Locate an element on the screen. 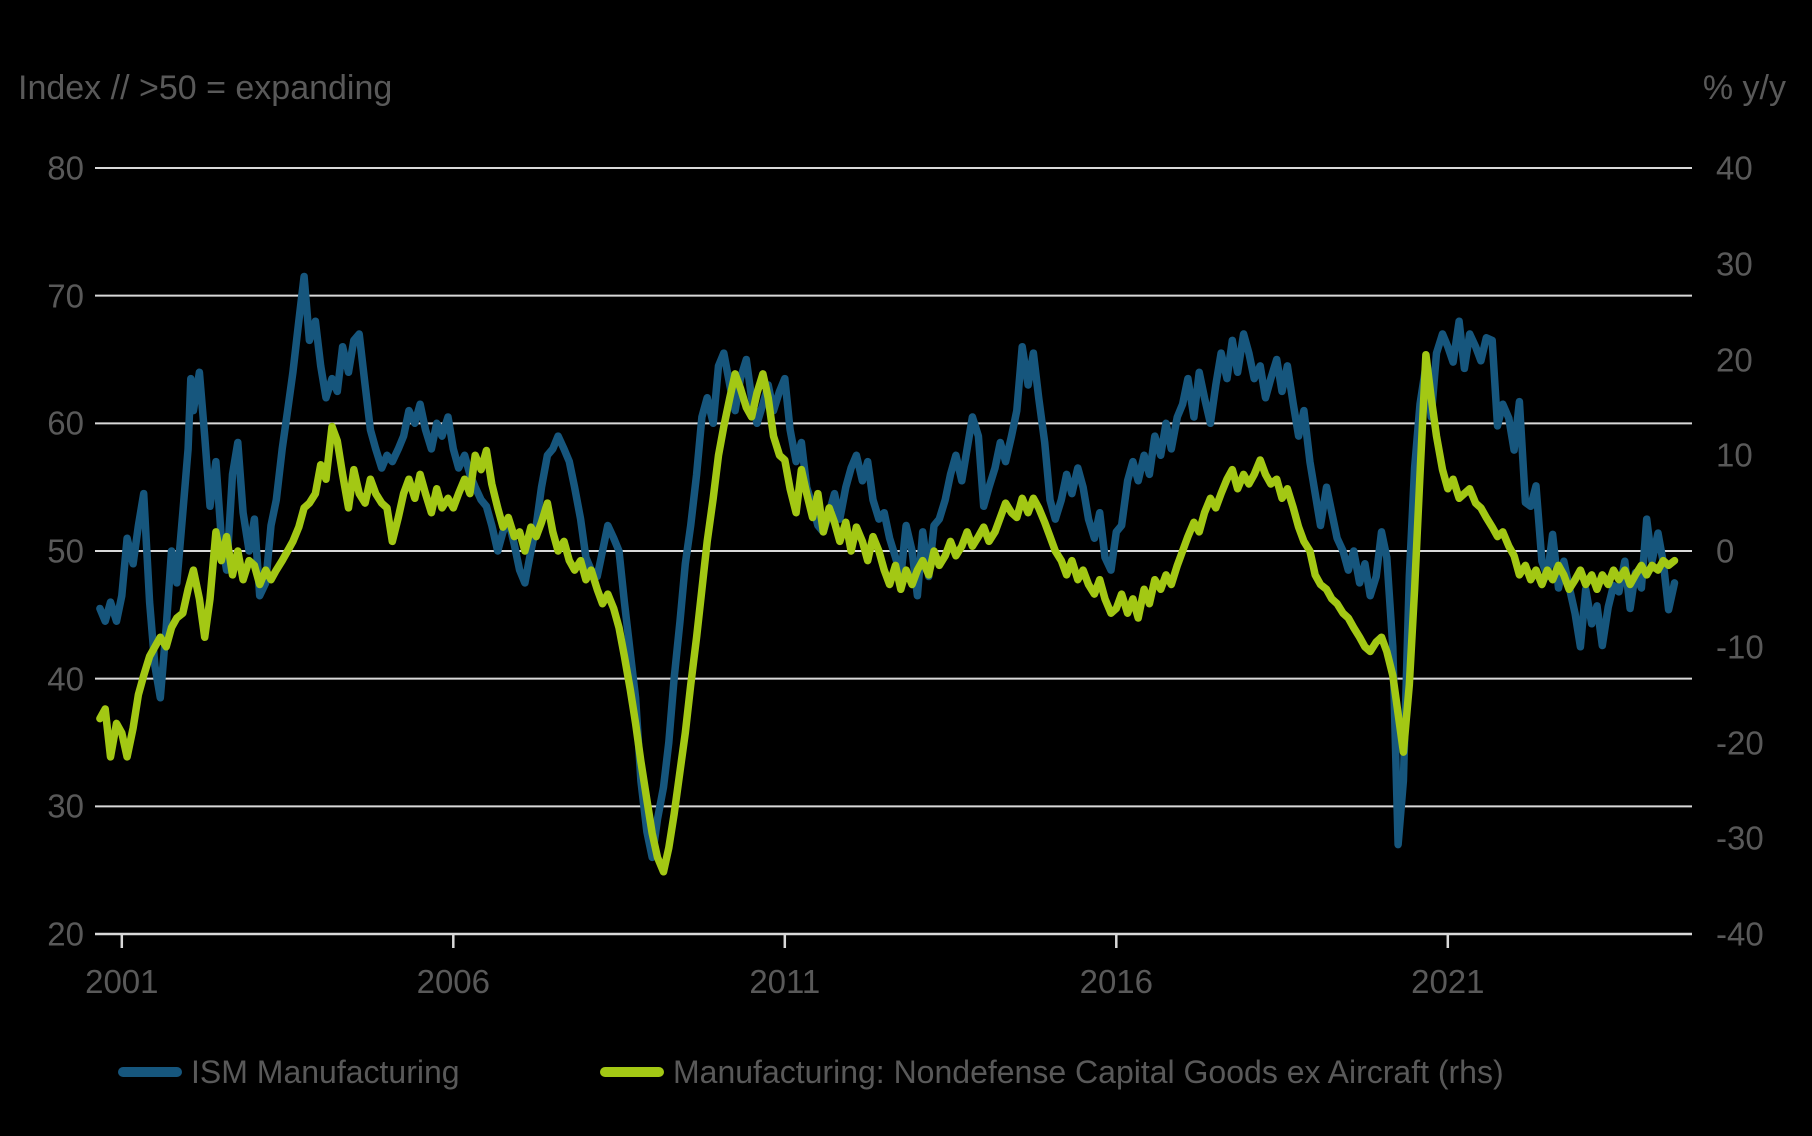 The height and width of the screenshot is (1136, 1812). x-axis-tick-label-2021: 2021 is located at coordinates (1448, 981).